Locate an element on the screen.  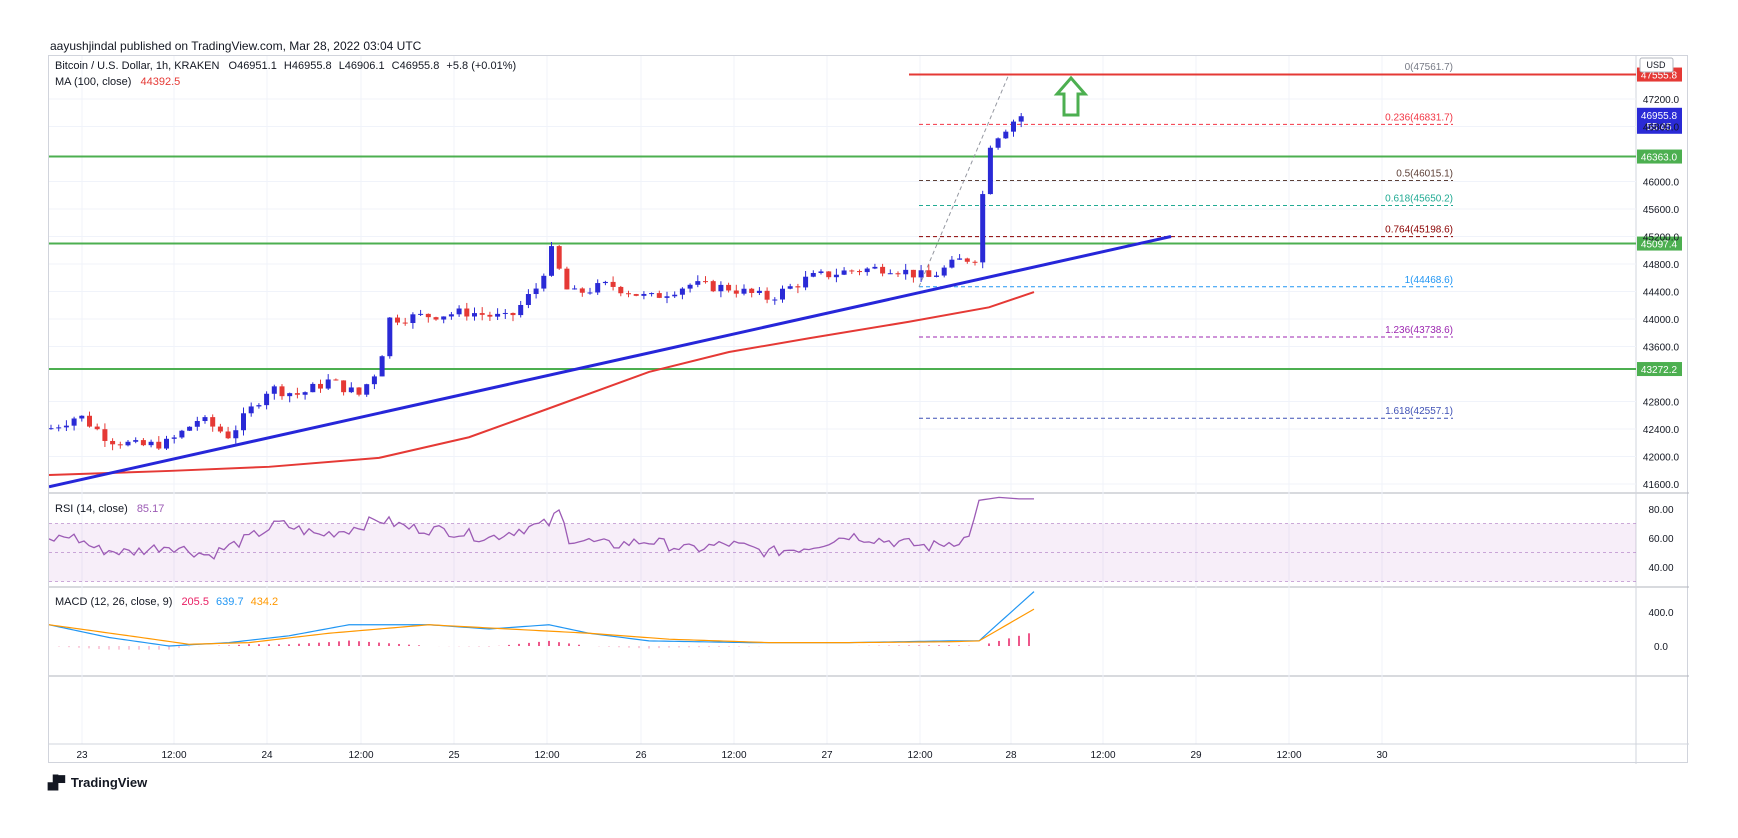
legend-rsi-value: 85.17 is located at coordinates (151, 509).